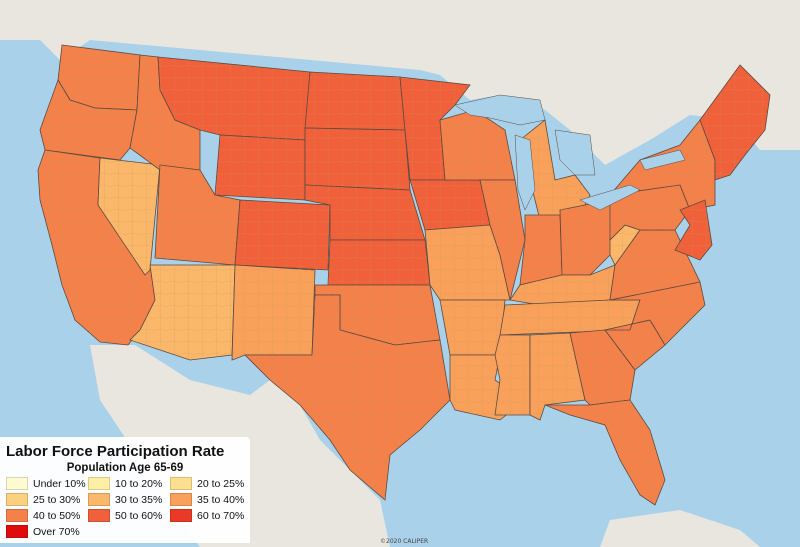  I want to click on legend-item: 60 to 70%, so click(209, 515).